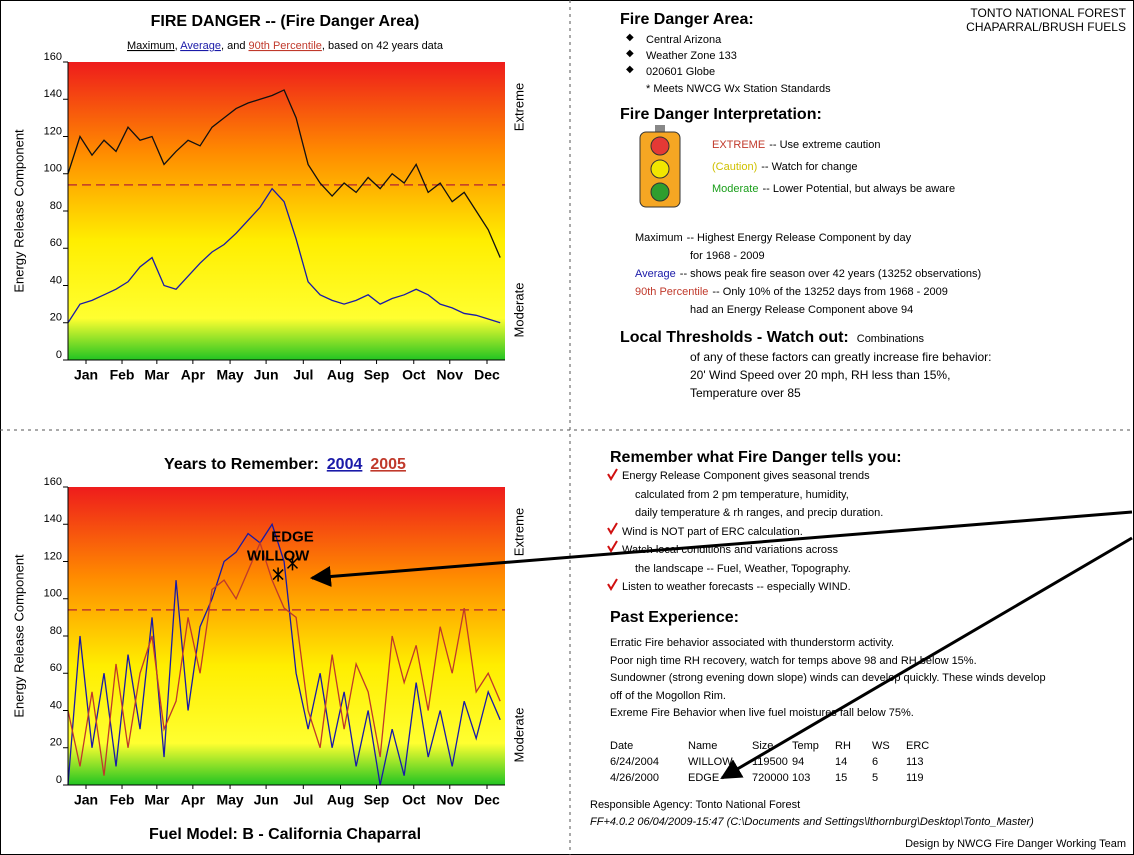 The width and height of the screenshot is (1134, 855). What do you see at coordinates (875, 762) in the screenshot?
I see `table-cell: 6` at bounding box center [875, 762].